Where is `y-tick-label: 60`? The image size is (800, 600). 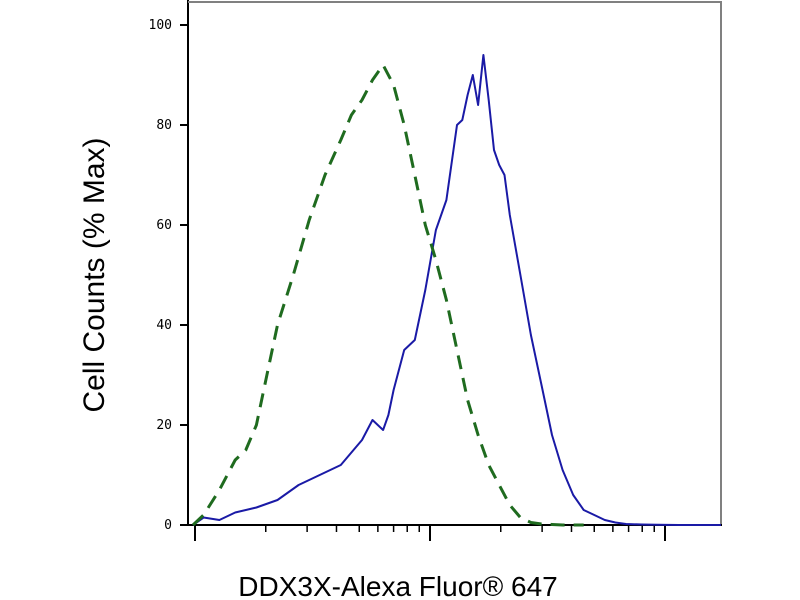
y-tick-label: 60 is located at coordinates (164, 225).